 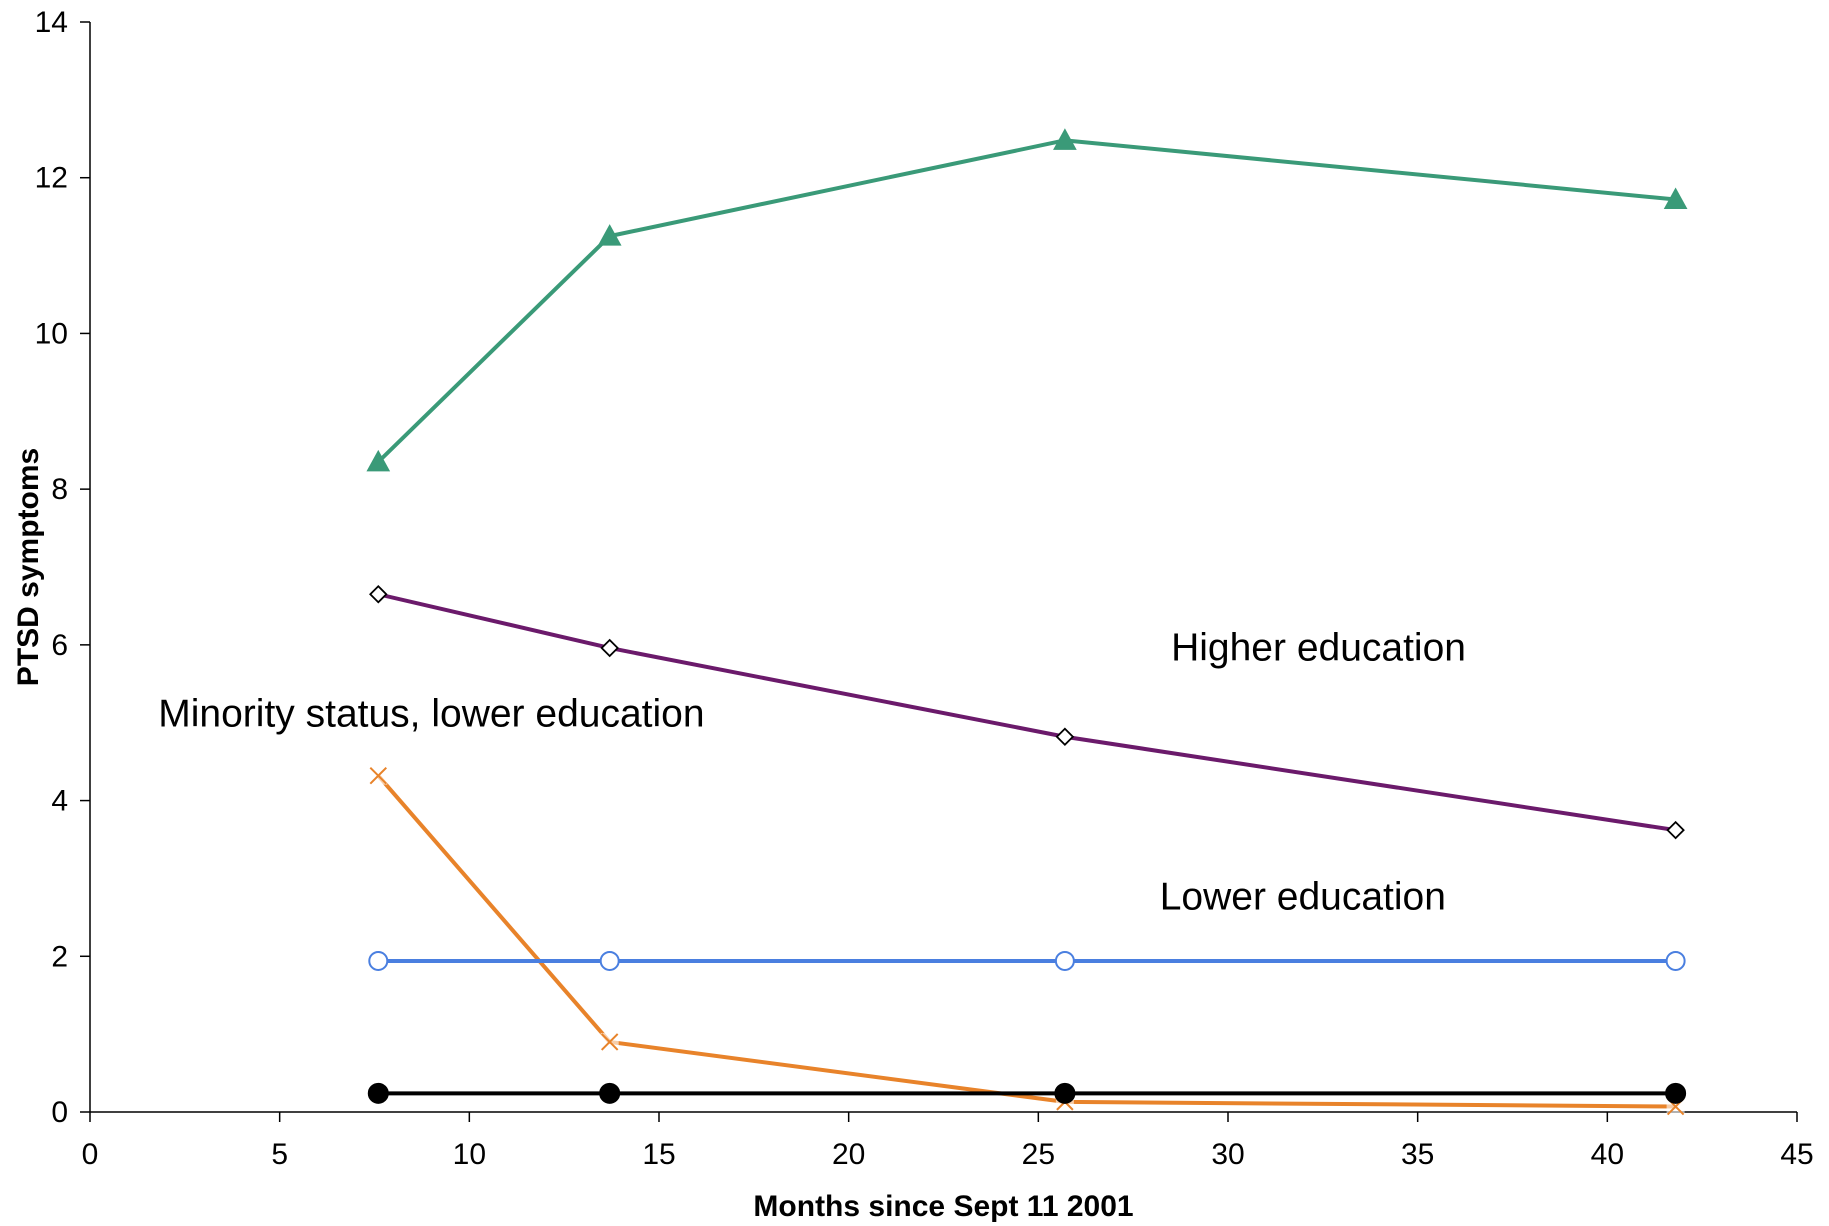 What do you see at coordinates (59, 489) in the screenshot?
I see `y-tick-label: 8` at bounding box center [59, 489].